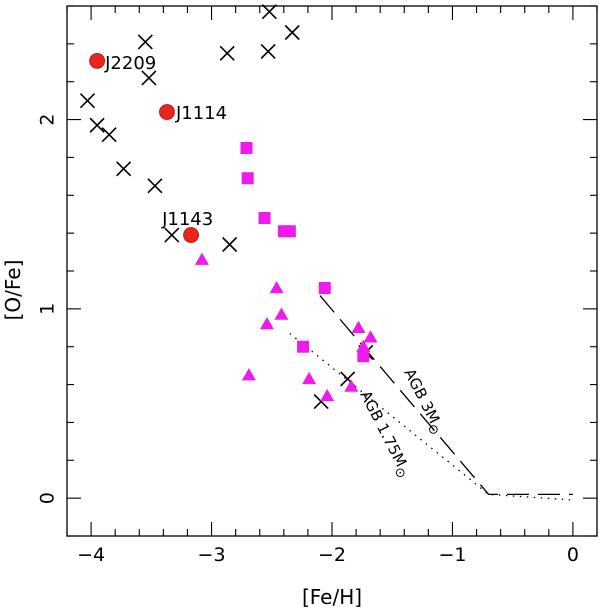 The image size is (600, 612). Describe the element at coordinates (48, 120) in the screenshot. I see `y-tick-label: 2` at that location.